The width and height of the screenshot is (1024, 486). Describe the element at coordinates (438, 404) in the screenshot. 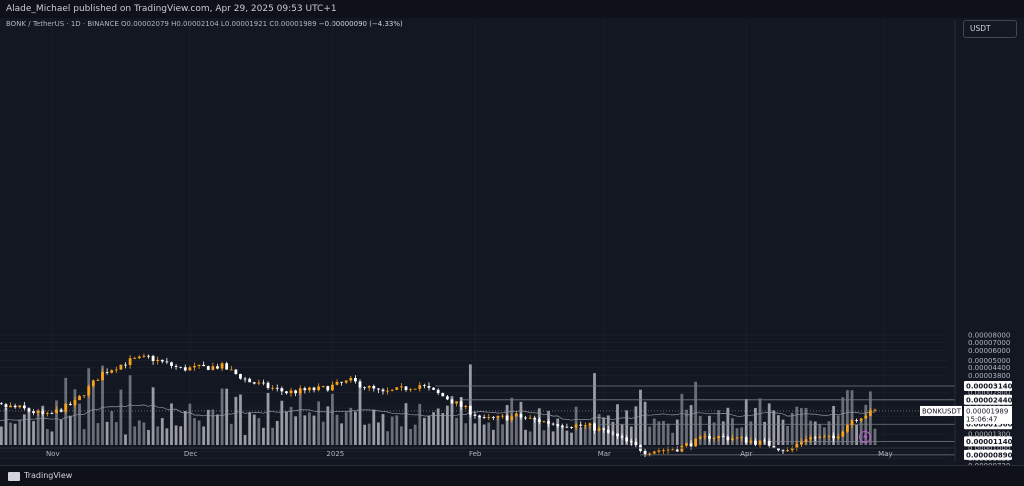

I see `volume-bars` at that location.